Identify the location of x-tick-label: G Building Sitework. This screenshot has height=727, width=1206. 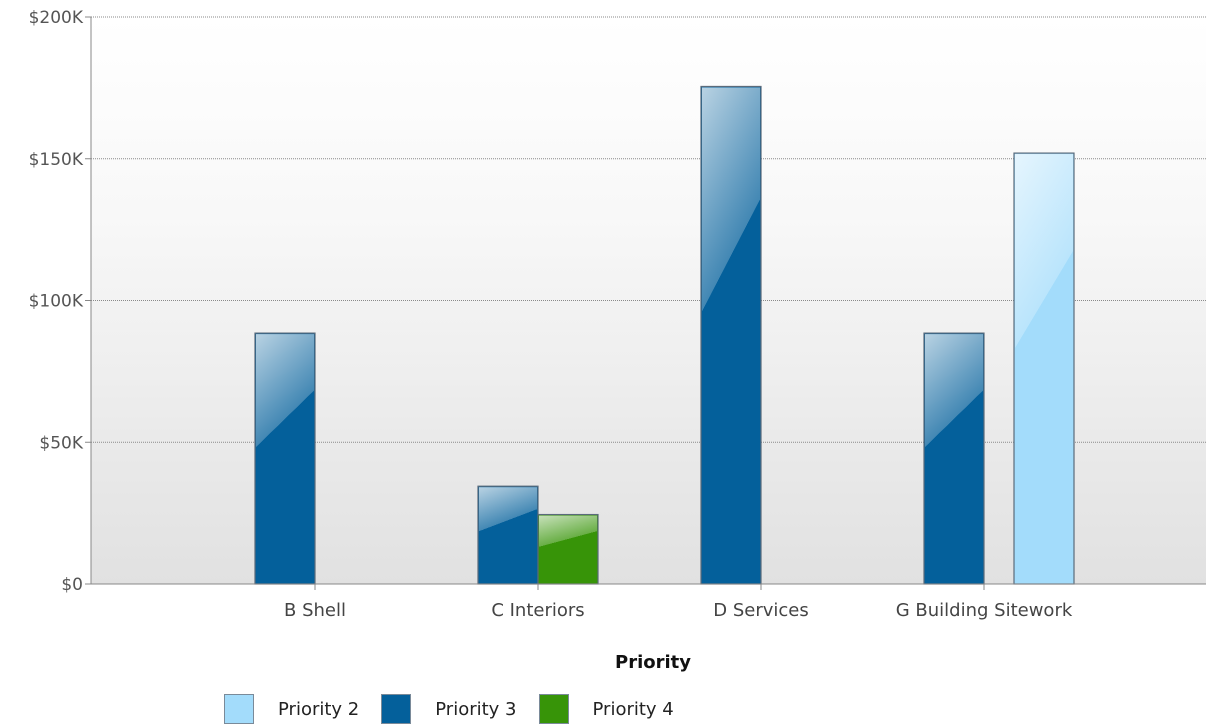
(984, 610).